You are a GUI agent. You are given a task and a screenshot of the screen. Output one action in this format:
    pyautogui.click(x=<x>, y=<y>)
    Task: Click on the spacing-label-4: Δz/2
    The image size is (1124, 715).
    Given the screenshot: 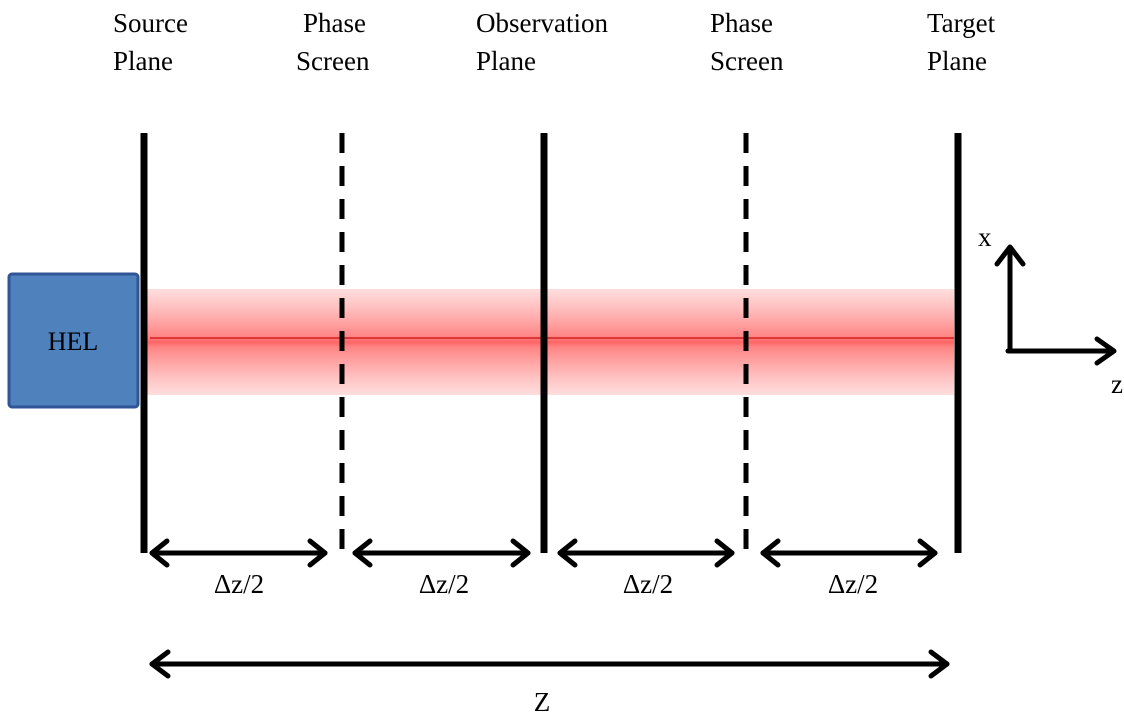 What is the action you would take?
    pyautogui.click(x=853, y=584)
    